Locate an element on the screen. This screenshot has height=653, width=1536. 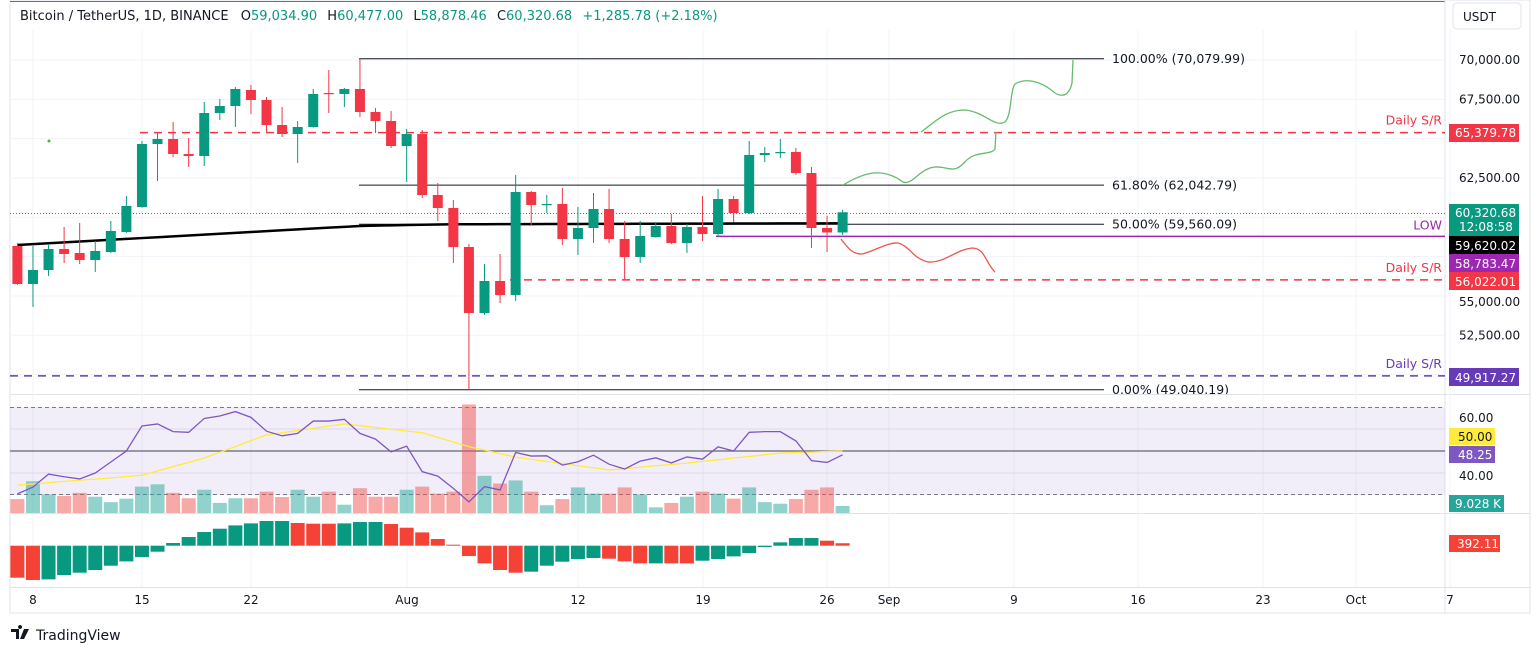
fib-level-label: 50.00% (59,560.09) is located at coordinates (1174, 224).